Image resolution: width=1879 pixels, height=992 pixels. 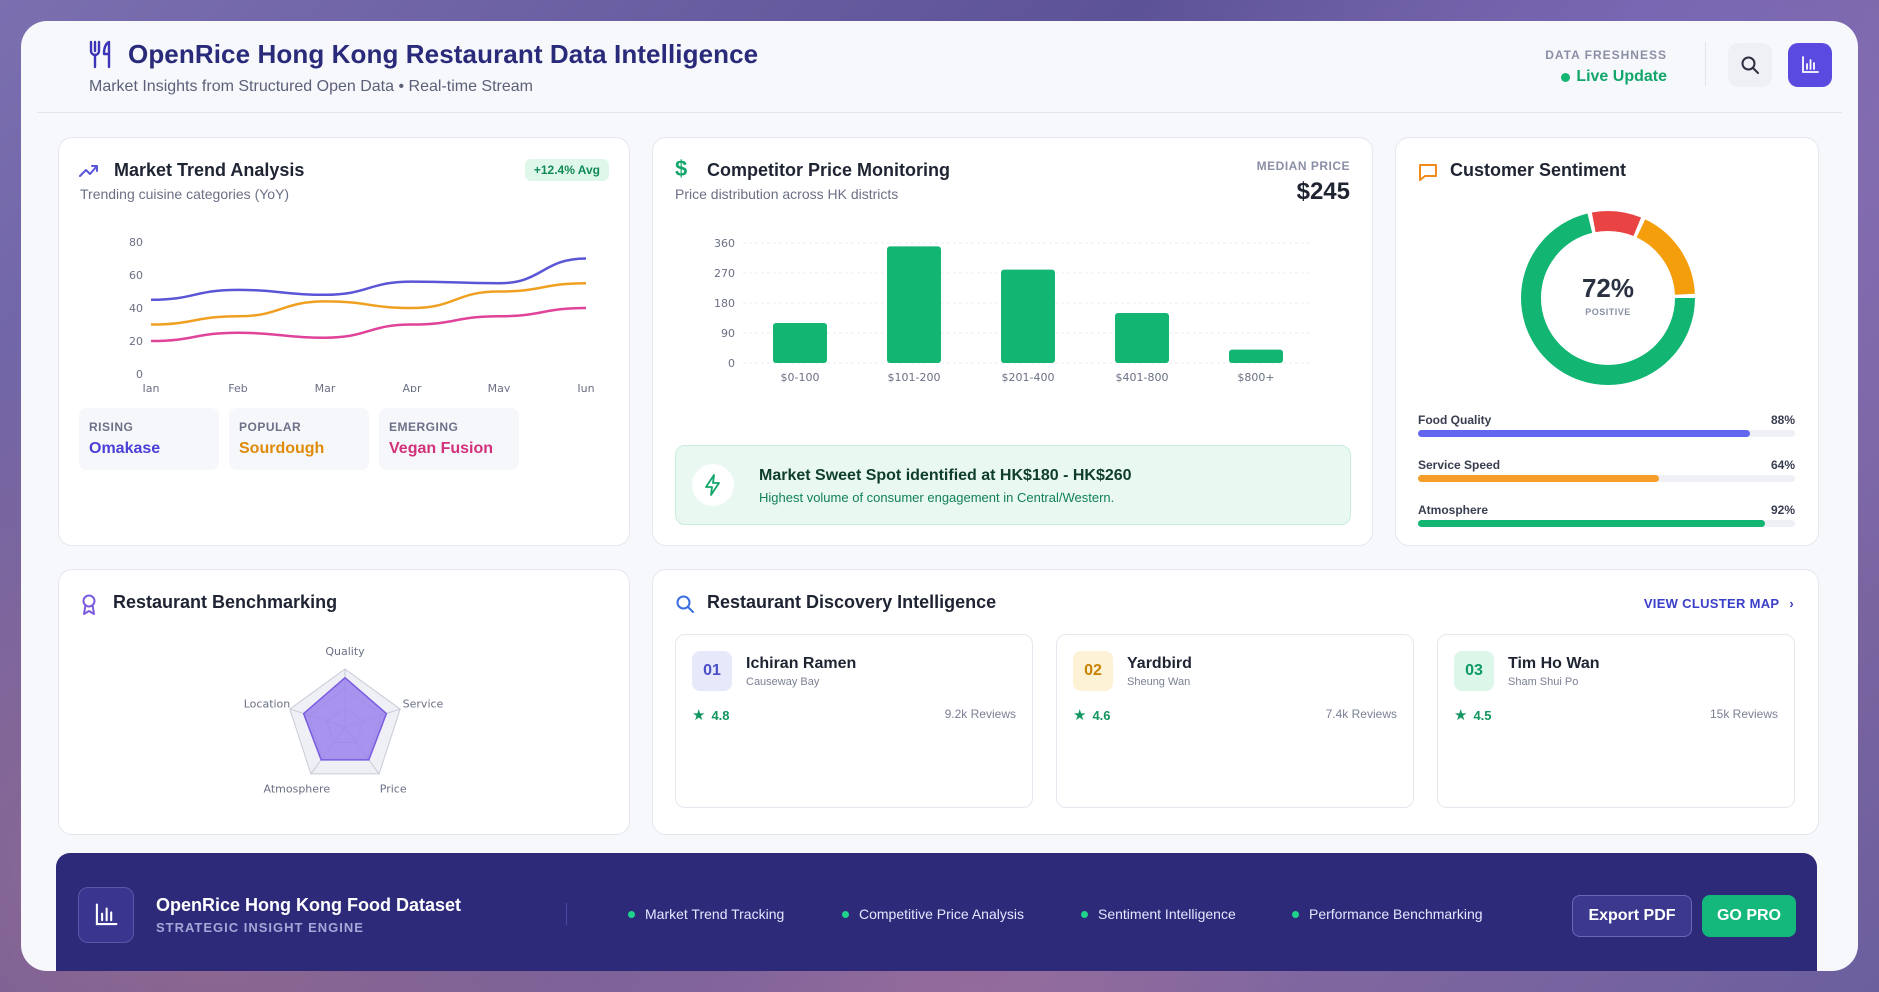 I want to click on feature-label: Market Trend Tracking, so click(x=715, y=914).